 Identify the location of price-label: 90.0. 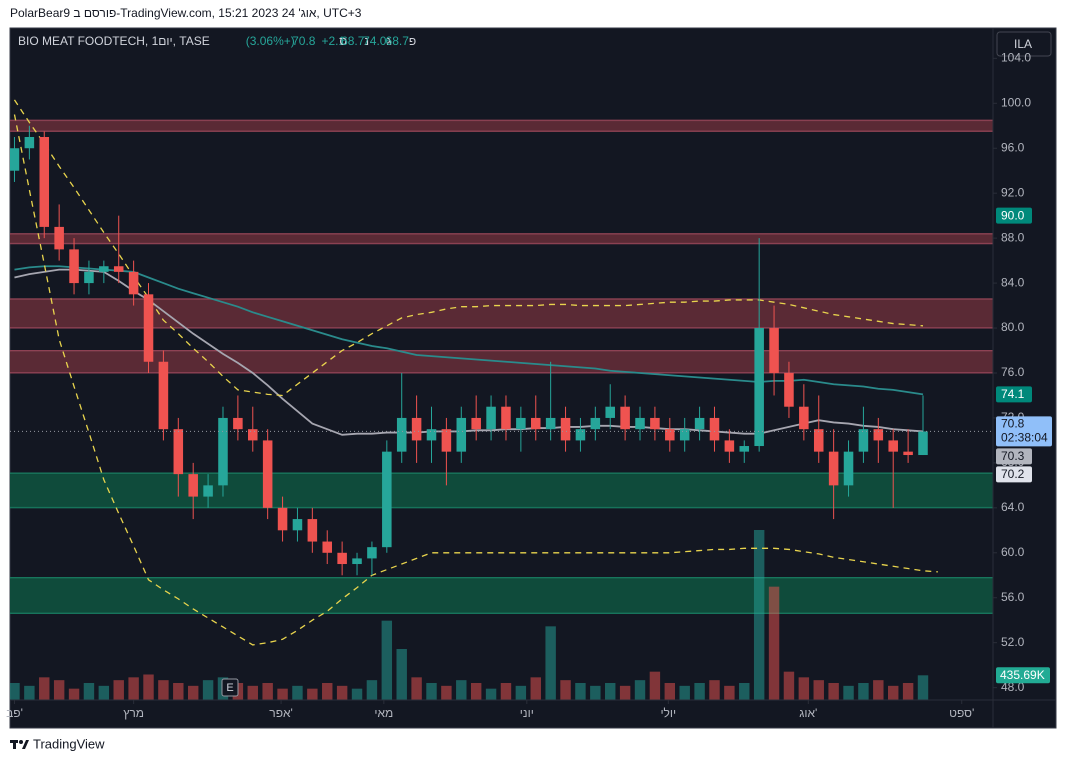
(1013, 215).